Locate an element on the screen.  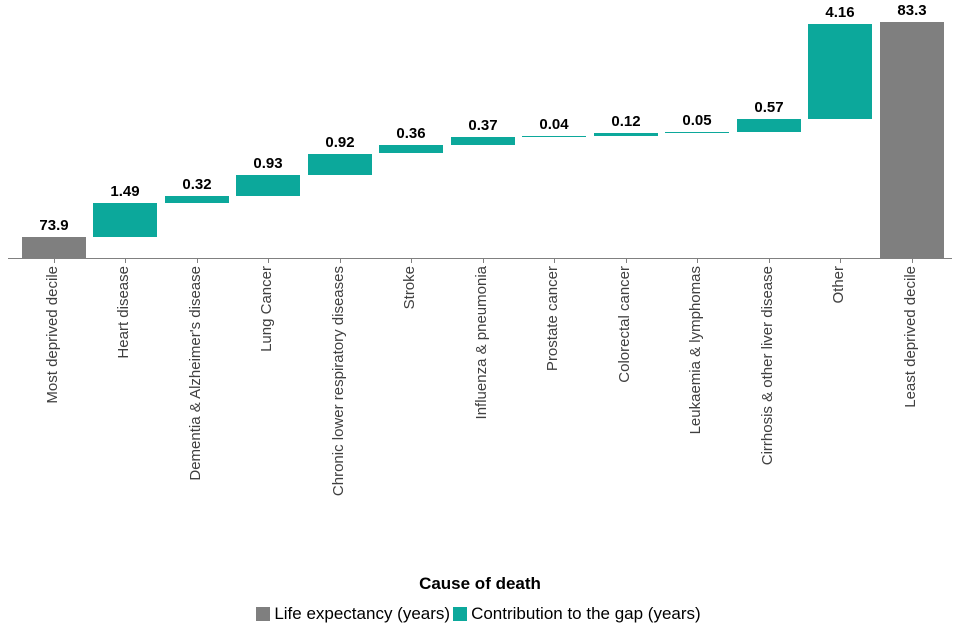
bar-lung-cancer is located at coordinates (268, 185).